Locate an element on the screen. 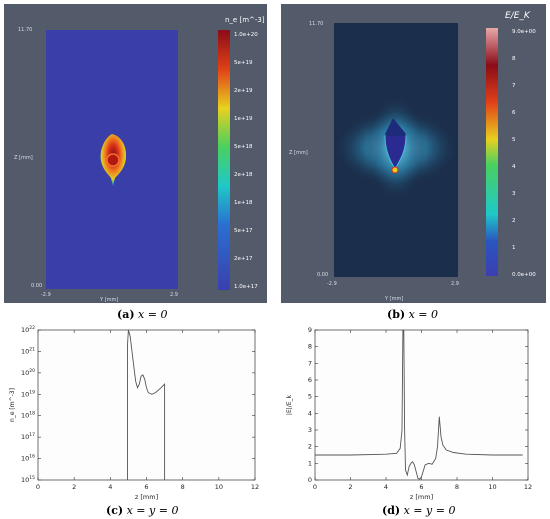 This screenshot has width=550, height=519. colorbar-tick-label: 0.0e+00 is located at coordinates (524, 275).